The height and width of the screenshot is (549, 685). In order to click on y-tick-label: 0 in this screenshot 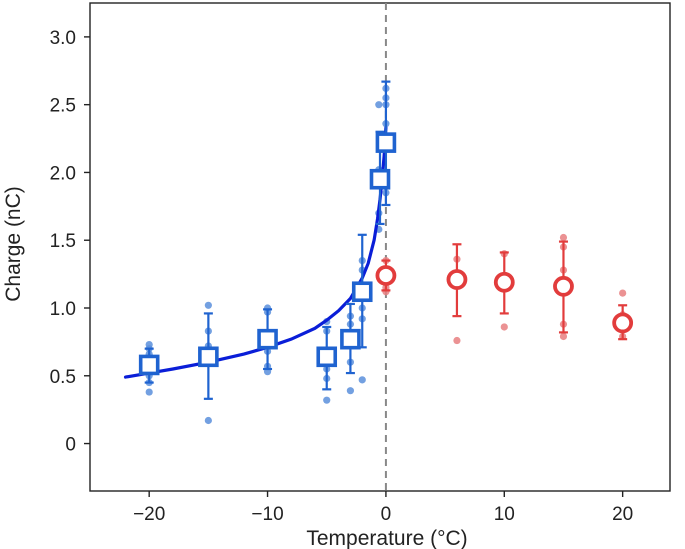, I will do `click(70, 445)`.